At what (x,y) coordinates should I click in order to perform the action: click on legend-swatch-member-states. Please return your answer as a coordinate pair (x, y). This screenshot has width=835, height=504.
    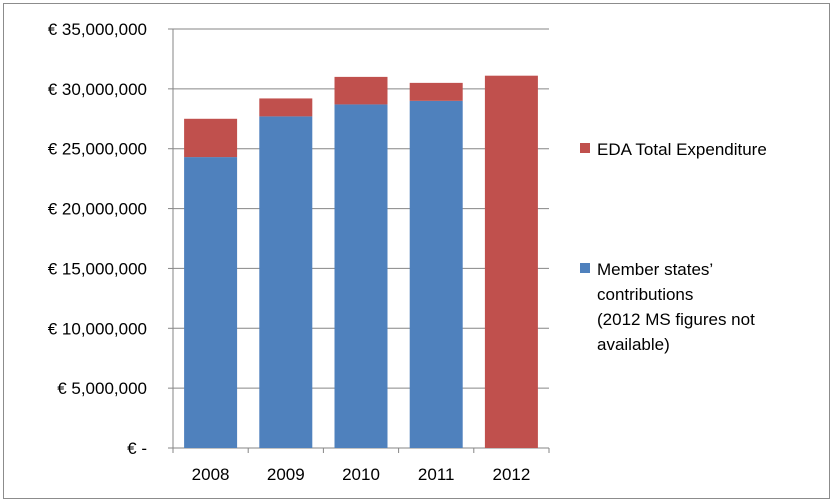
    Looking at the image, I should click on (585, 268).